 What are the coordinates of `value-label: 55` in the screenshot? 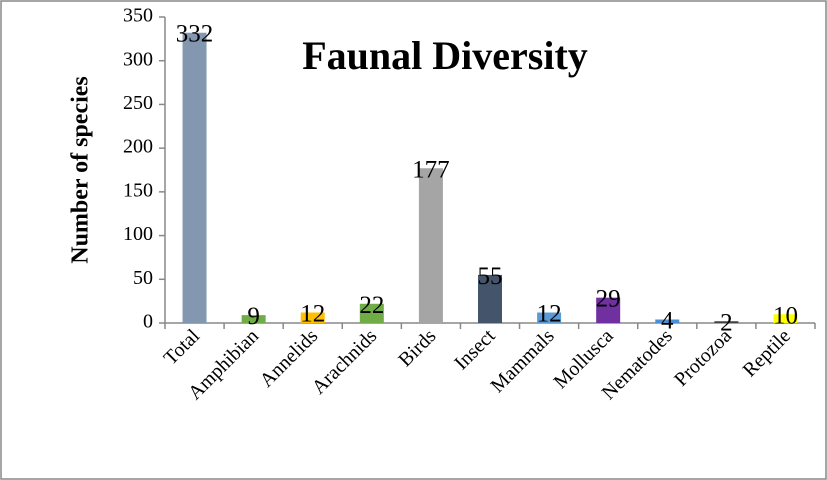 It's located at (490, 276).